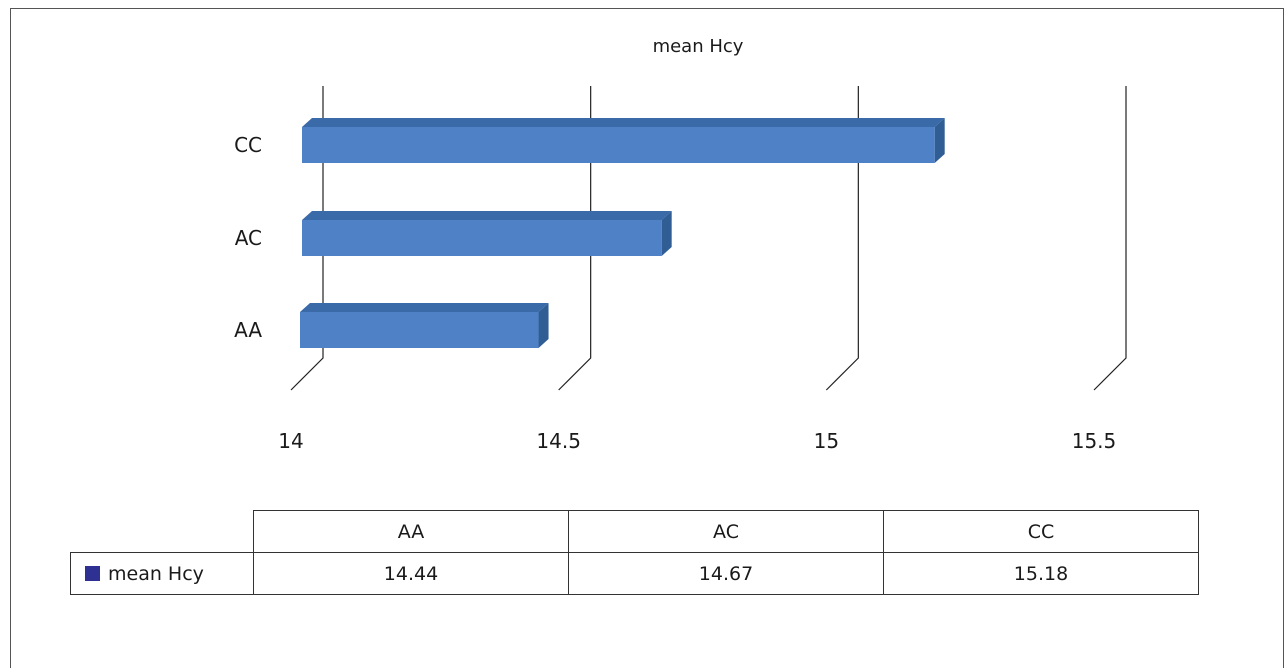 The image size is (1286, 668). Describe the element at coordinates (248, 330) in the screenshot. I see `category-label: AA` at that location.